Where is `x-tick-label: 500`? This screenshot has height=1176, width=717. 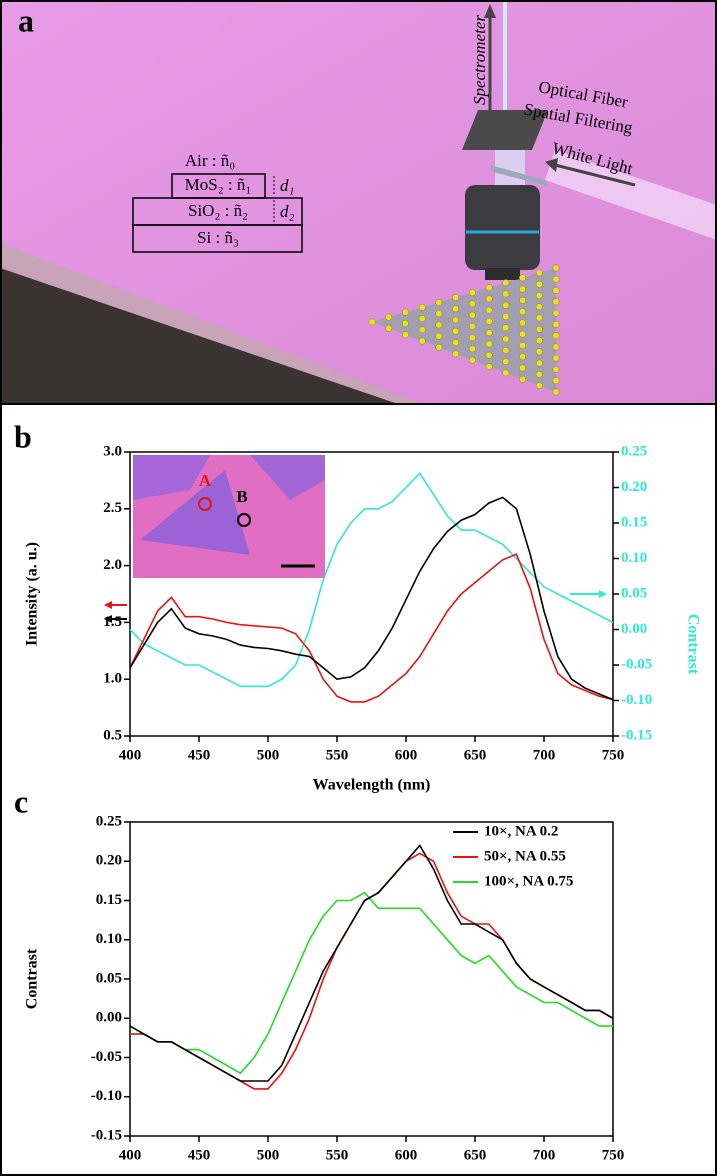 x-tick-label: 500 is located at coordinates (268, 755).